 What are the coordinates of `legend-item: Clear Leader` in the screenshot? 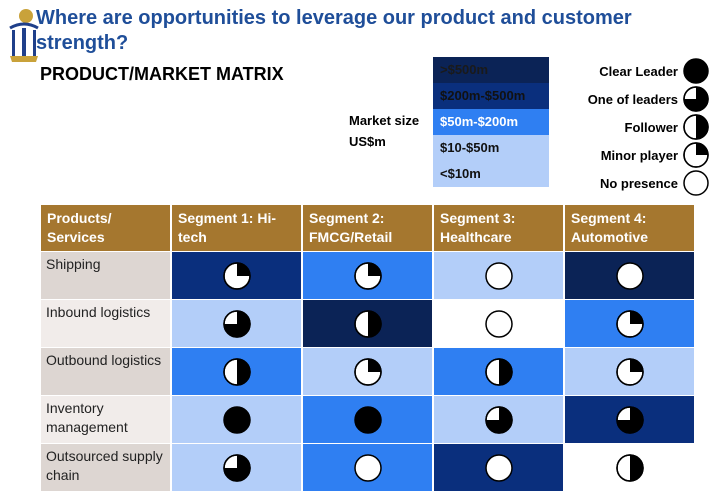 It's located at (635, 71).